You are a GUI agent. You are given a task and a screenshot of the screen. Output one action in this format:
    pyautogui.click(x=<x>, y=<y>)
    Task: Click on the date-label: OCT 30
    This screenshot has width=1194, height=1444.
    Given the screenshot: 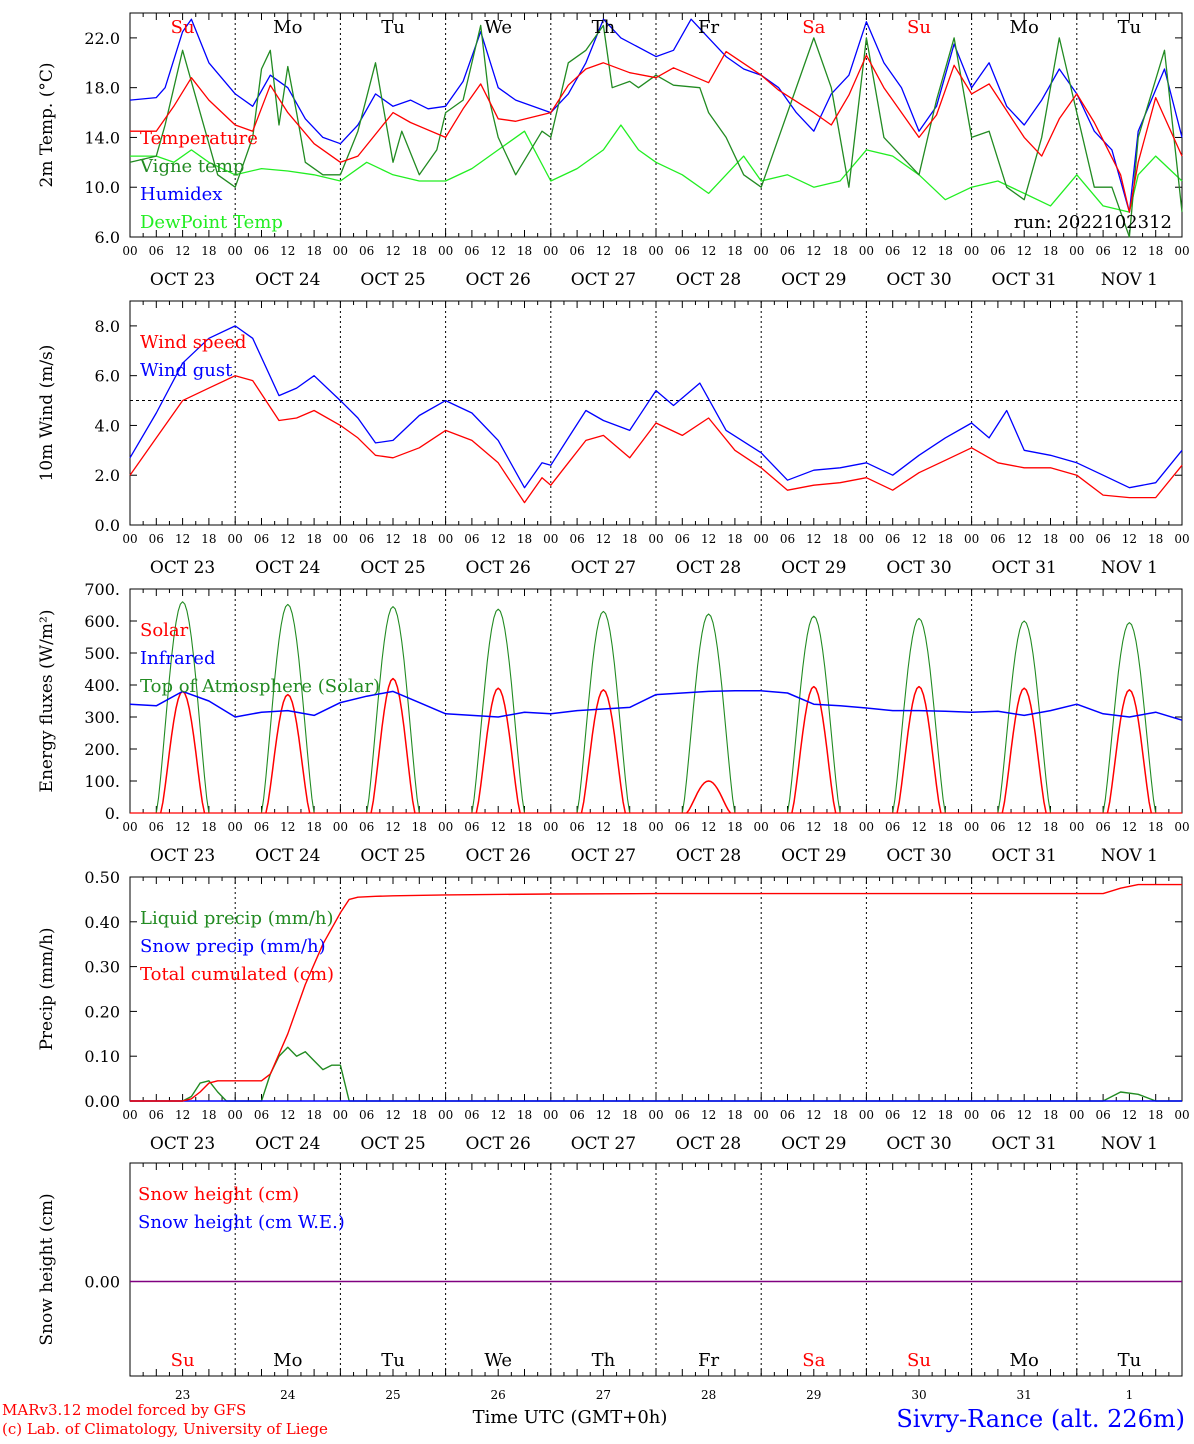 What is the action you would take?
    pyautogui.click(x=918, y=280)
    